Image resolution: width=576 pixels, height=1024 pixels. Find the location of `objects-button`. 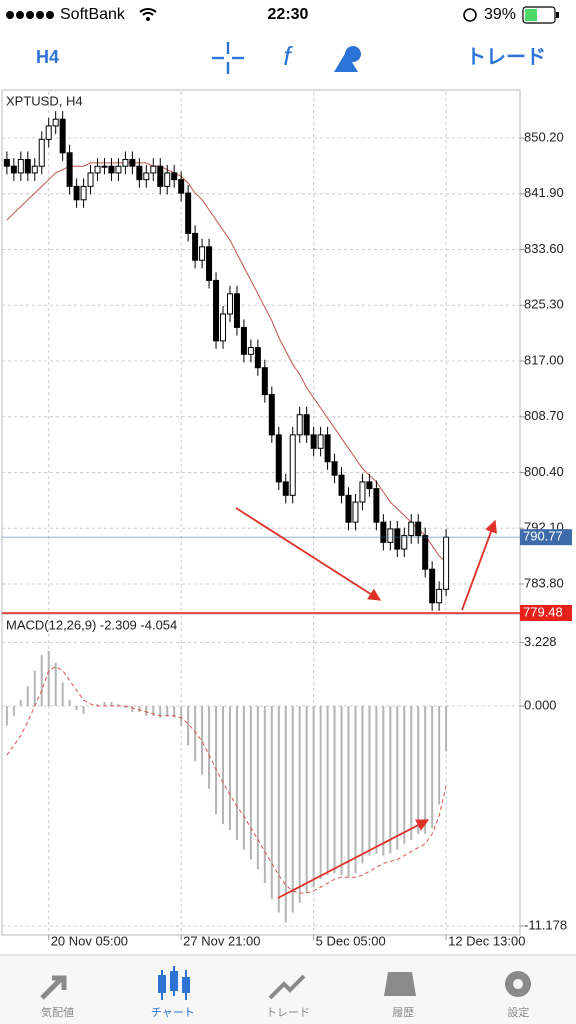

objects-button is located at coordinates (347, 59).